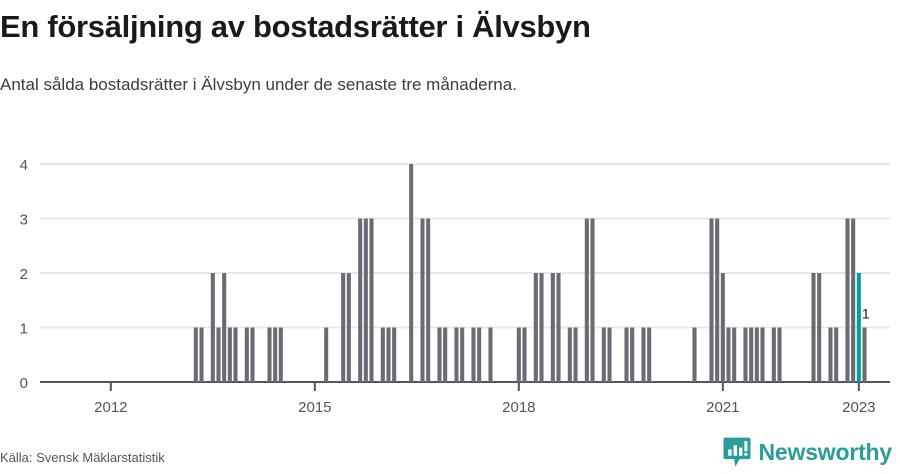  What do you see at coordinates (24, 274) in the screenshot?
I see `y-axis-tick-label: 2` at bounding box center [24, 274].